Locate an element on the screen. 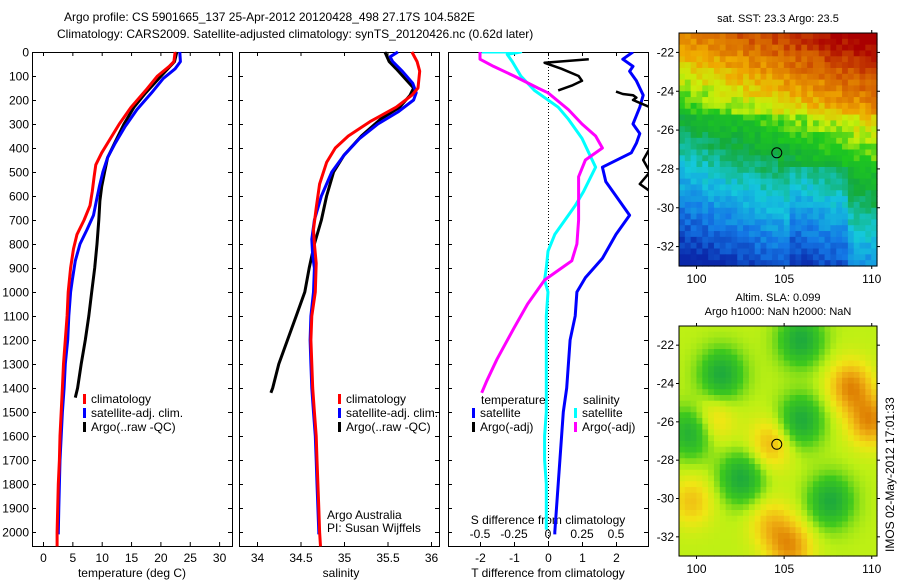  s-tick-label: -0.5 is located at coordinates (480, 534).